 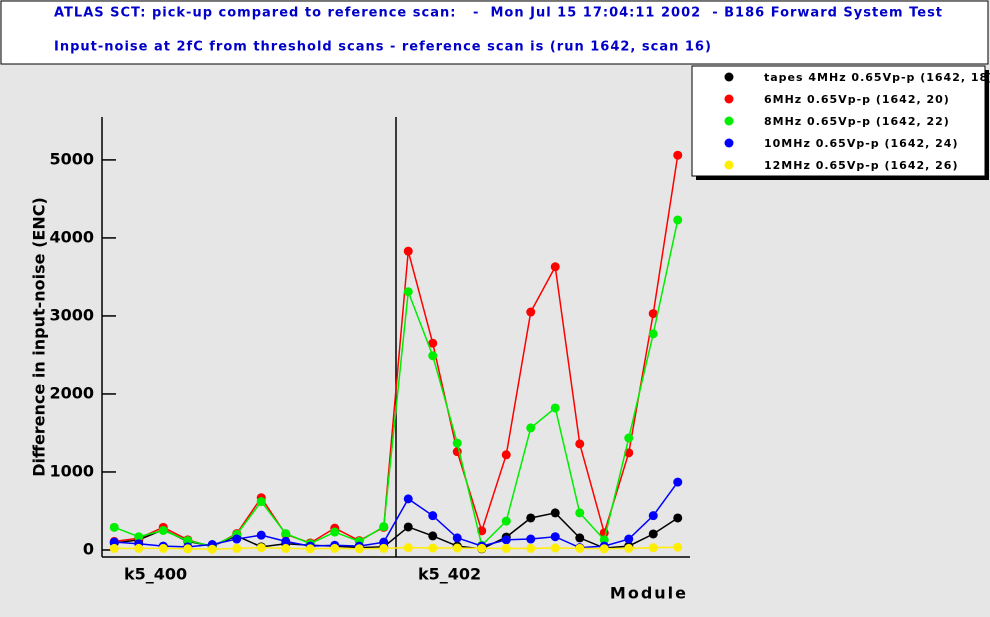 I want to click on y-tick-label: 5000, so click(x=71, y=158).